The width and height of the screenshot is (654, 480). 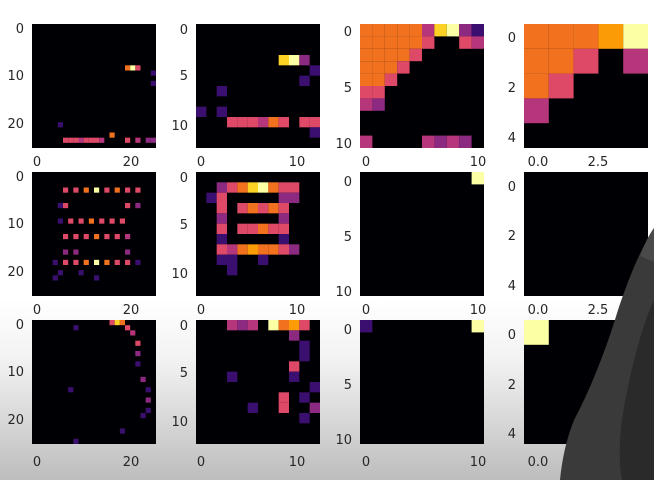 What do you see at coordinates (512, 286) in the screenshot?
I see `ytick-label: 4` at bounding box center [512, 286].